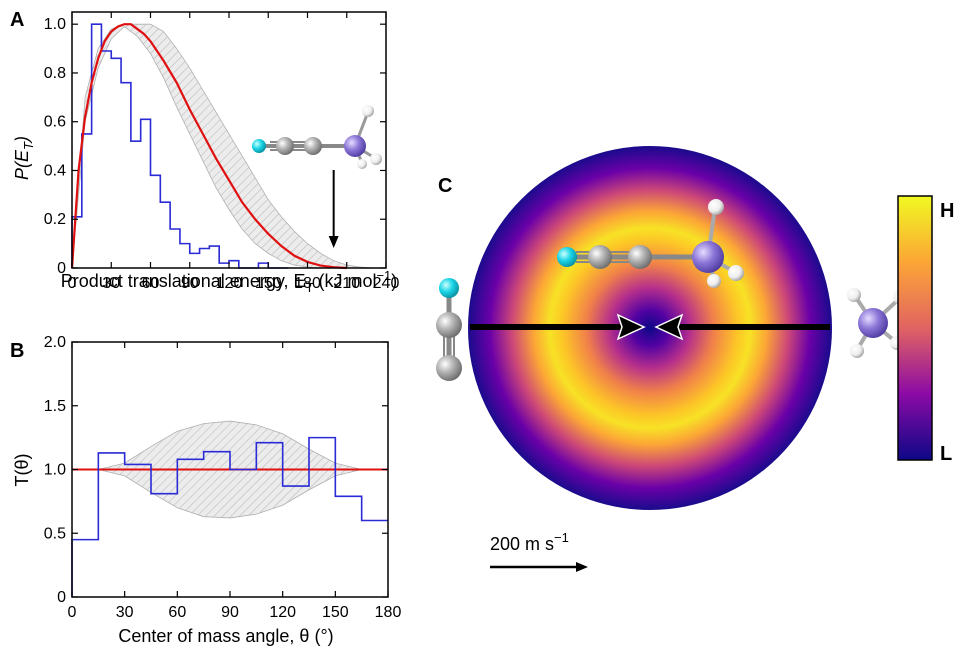 Image resolution: width=971 pixels, height=649 pixels. What do you see at coordinates (669, 327) in the screenshot?
I see `right-arrowhead` at bounding box center [669, 327].